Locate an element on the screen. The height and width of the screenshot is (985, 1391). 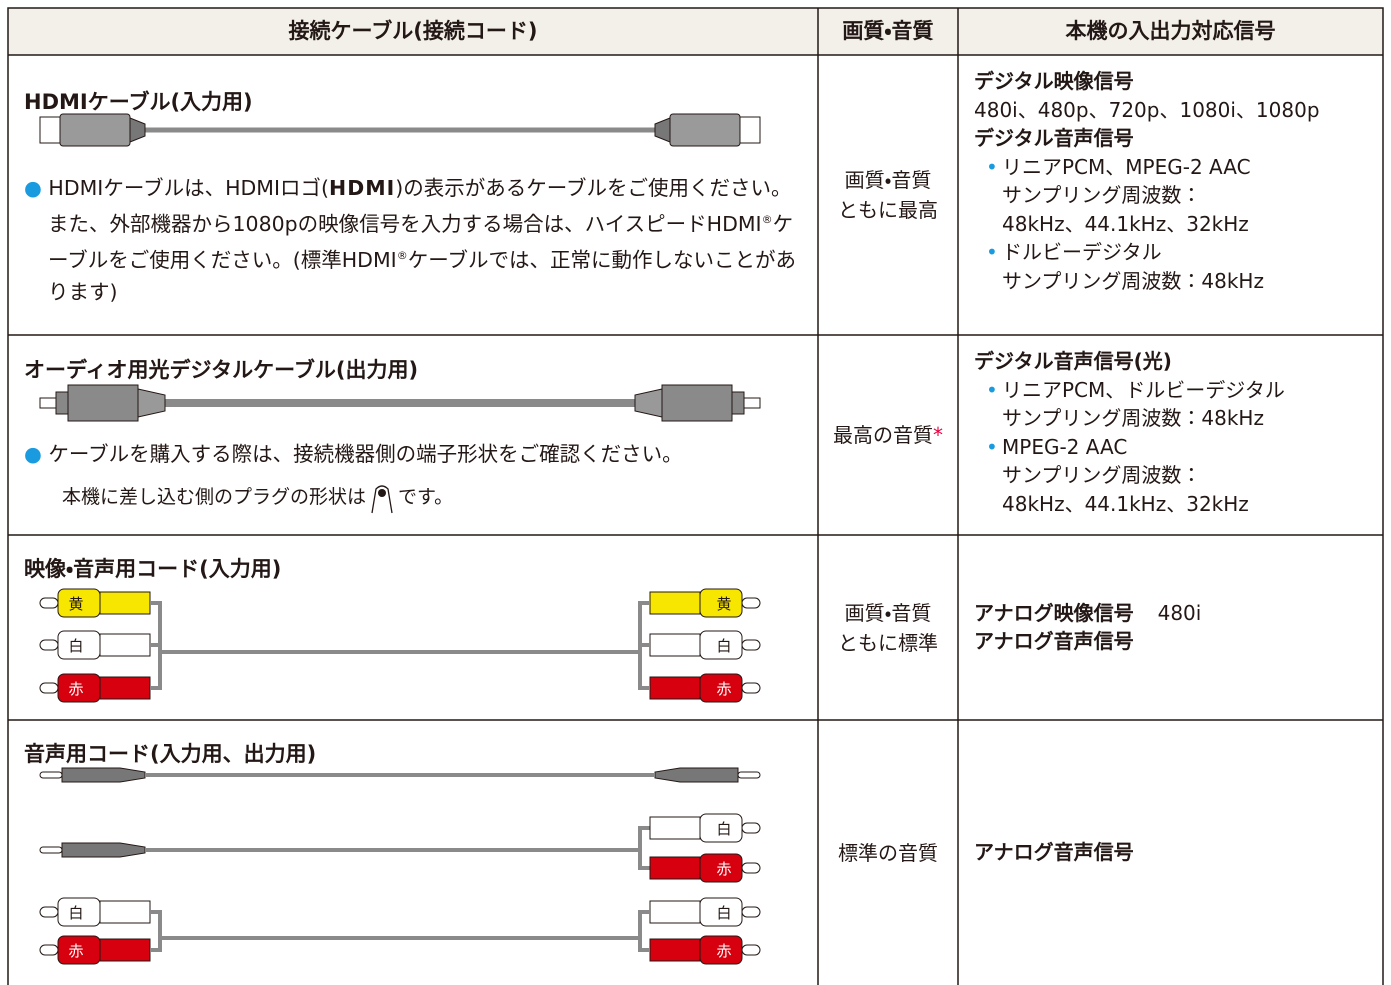
asterisk: * is located at coordinates (938, 435).